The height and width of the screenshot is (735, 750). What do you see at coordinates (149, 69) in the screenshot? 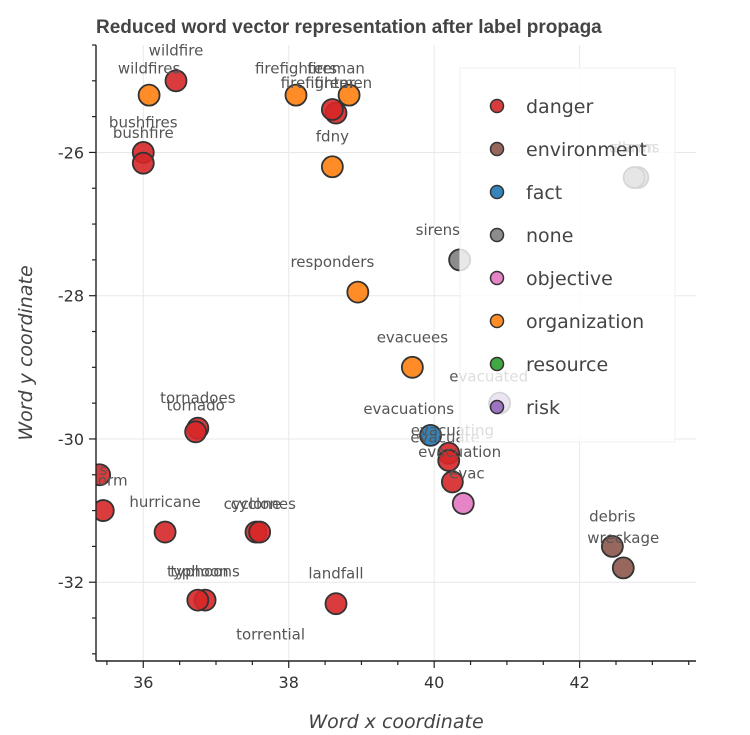
I see `point-label-wildfires: wildfires` at bounding box center [149, 69].